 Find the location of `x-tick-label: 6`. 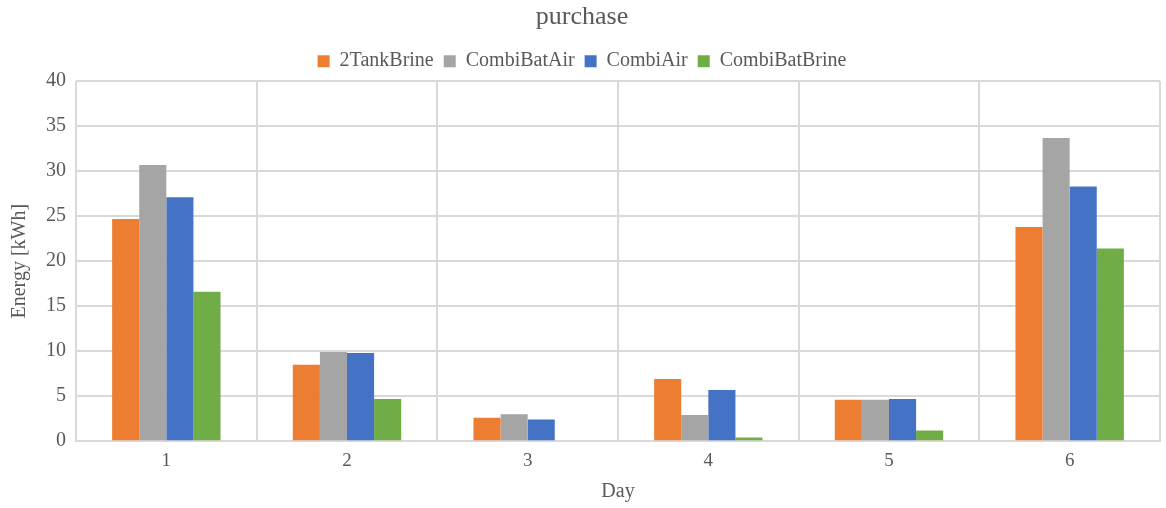

x-tick-label: 6 is located at coordinates (1069, 459).